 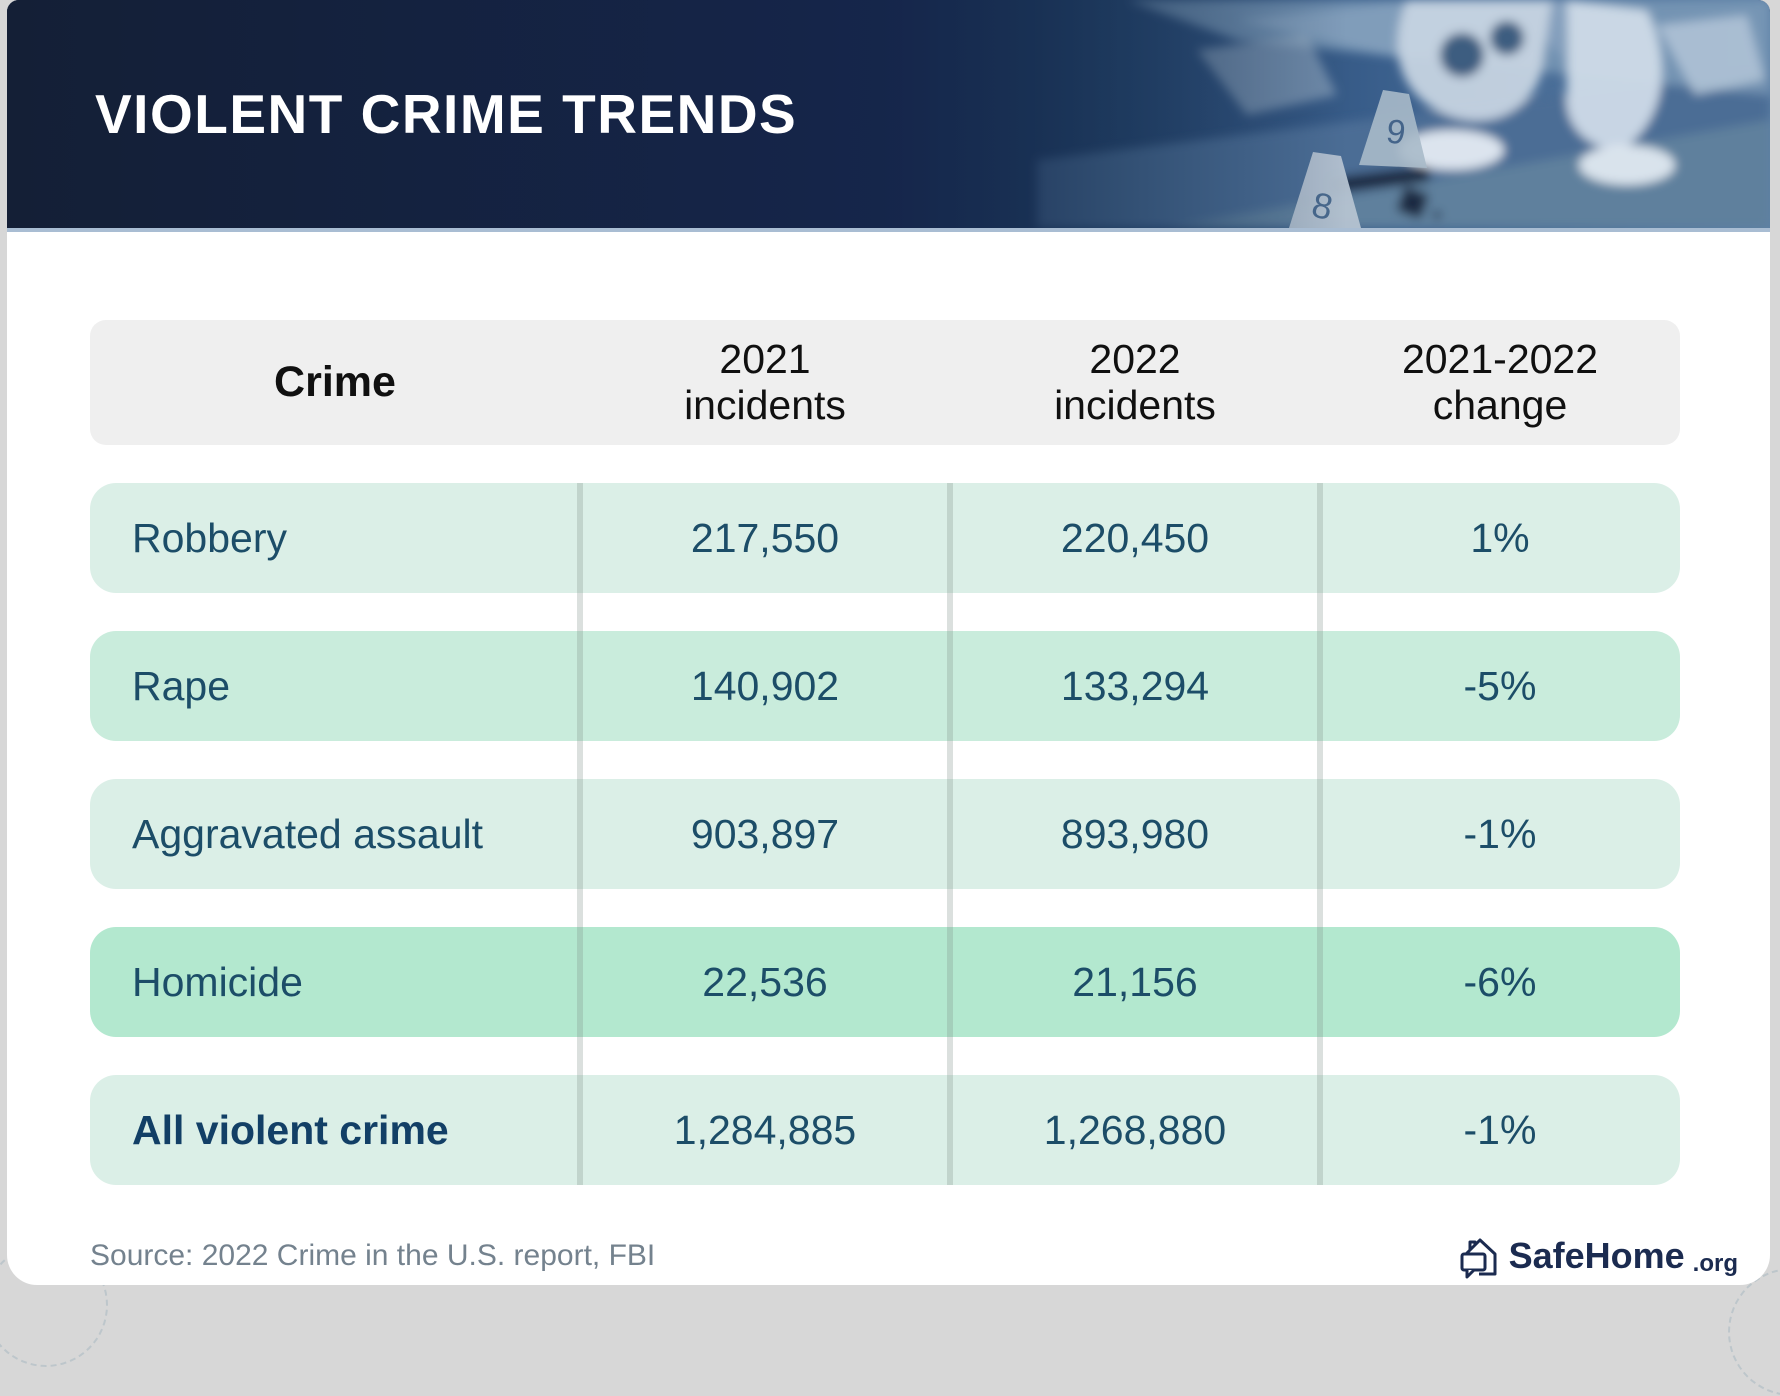 I want to click on safehome-house-icon, so click(x=1478, y=1258).